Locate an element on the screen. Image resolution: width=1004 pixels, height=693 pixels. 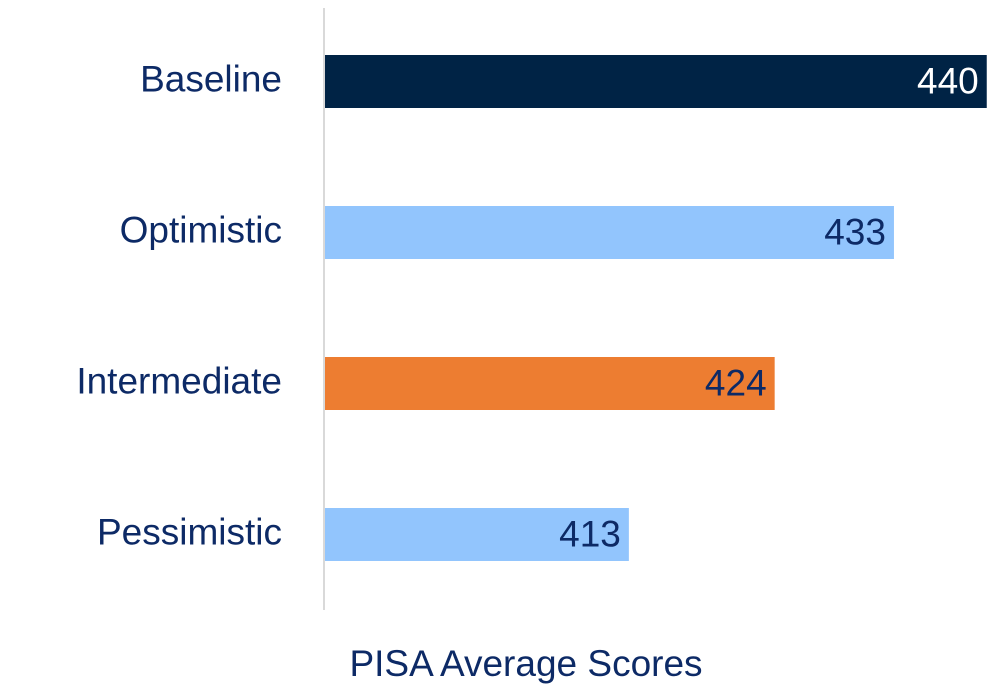
x-axis-label: PISA Average Scores is located at coordinates (525, 663).